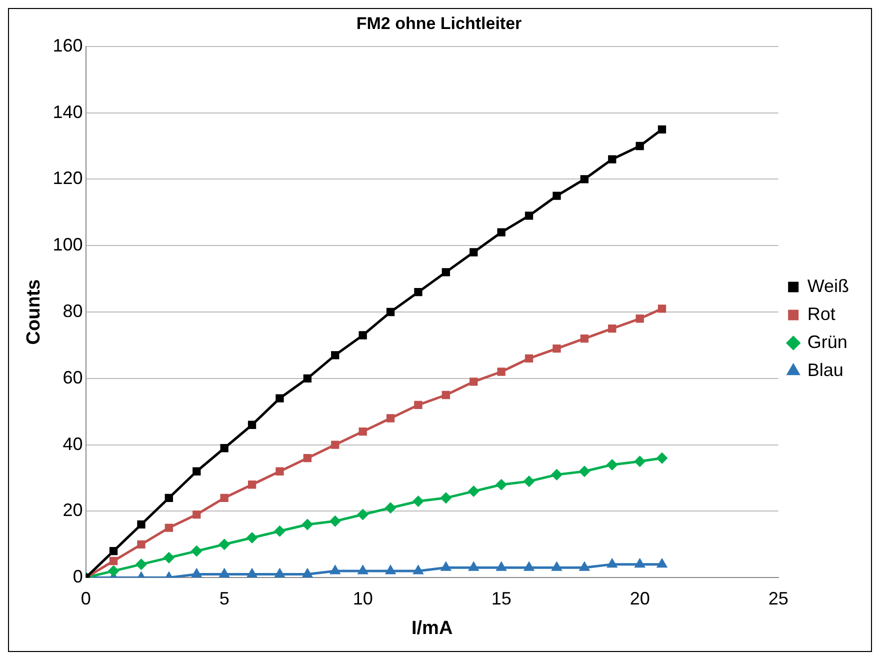  I want to click on x-tick-label: 20, so click(640, 598).